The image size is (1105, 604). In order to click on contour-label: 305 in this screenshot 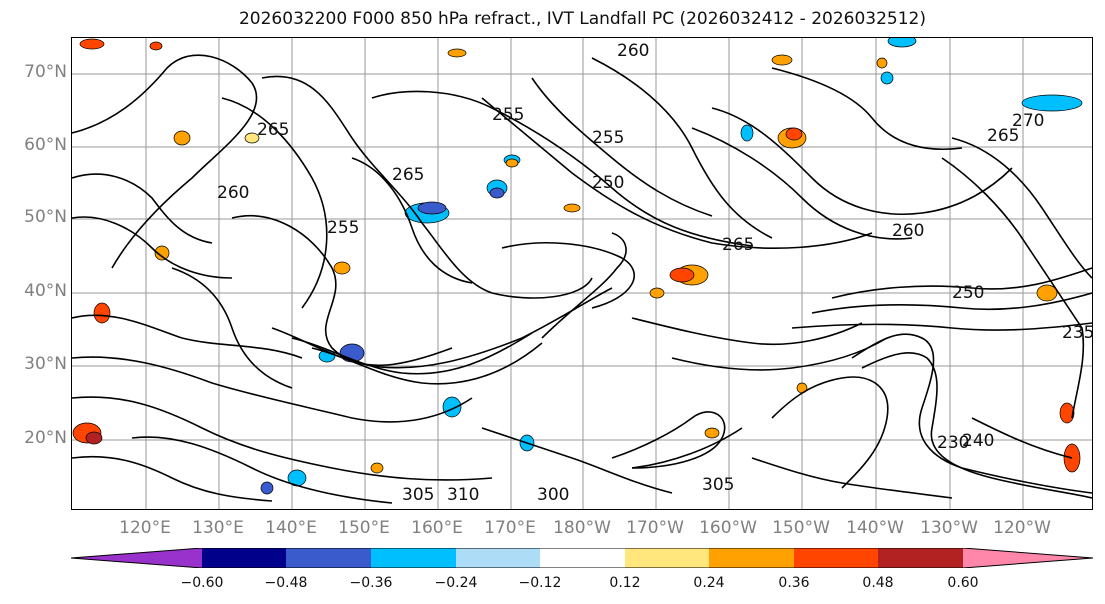, I will do `click(418, 495)`.